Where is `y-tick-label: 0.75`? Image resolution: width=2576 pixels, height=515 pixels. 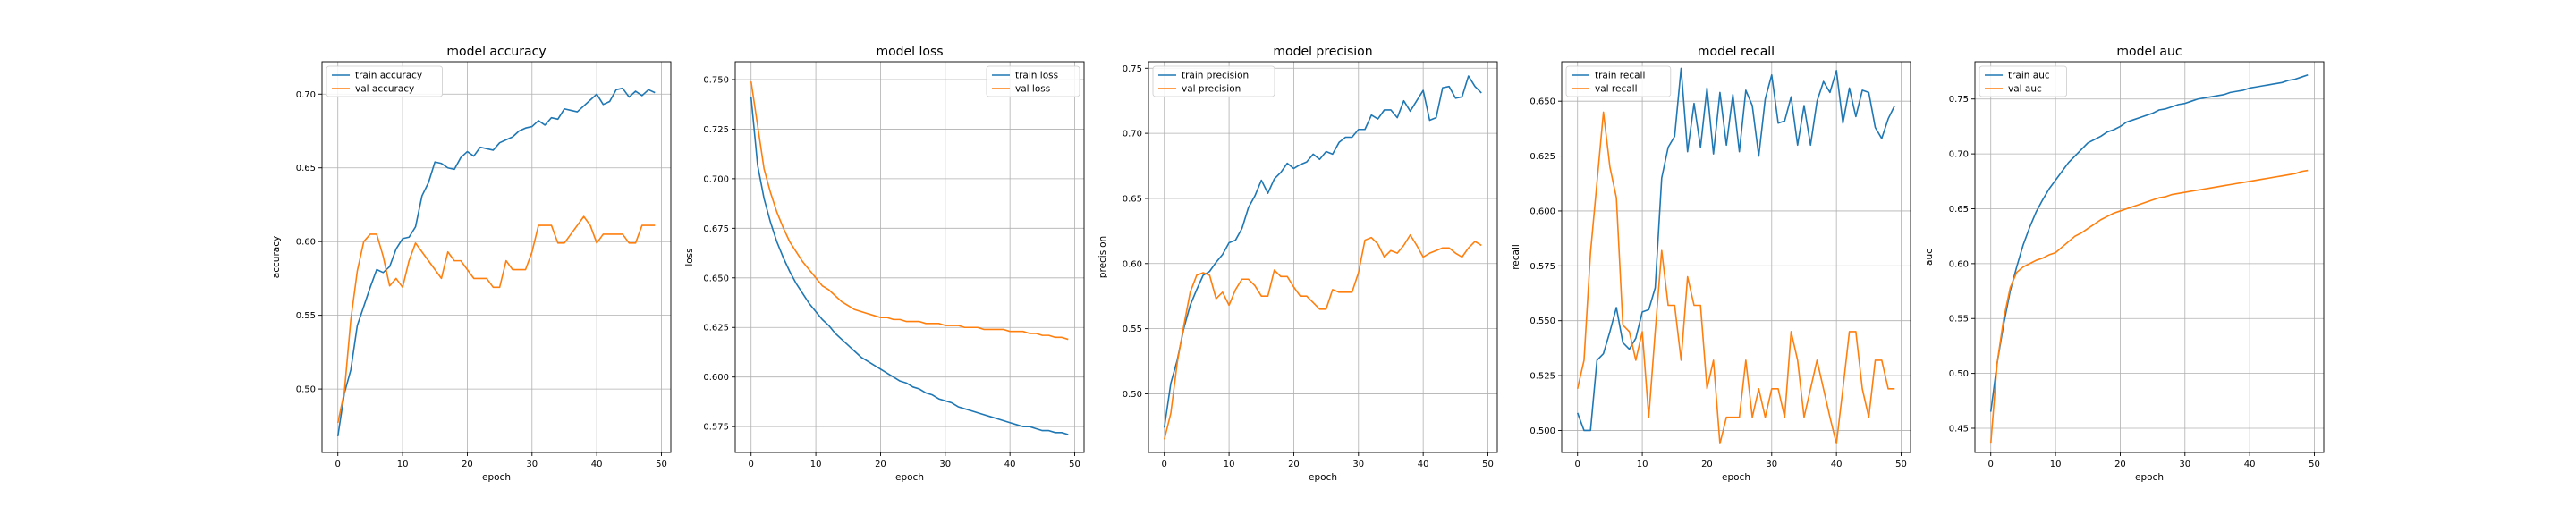
y-tick-label: 0.75 is located at coordinates (1132, 69).